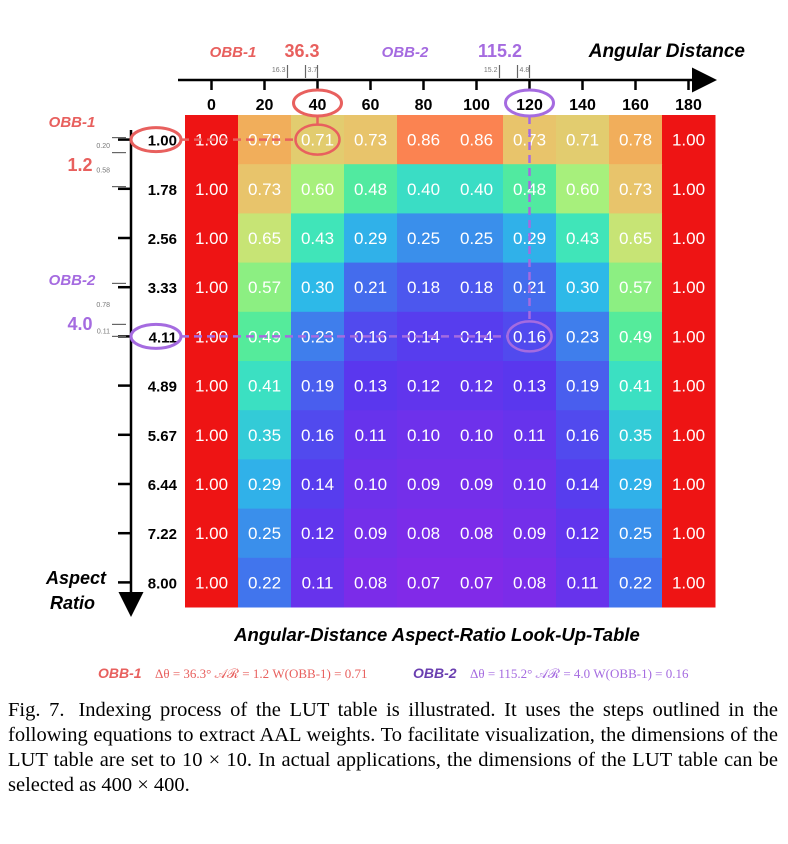 The width and height of the screenshot is (788, 844). I want to click on cell-value-label: 0.09, so click(423, 484).